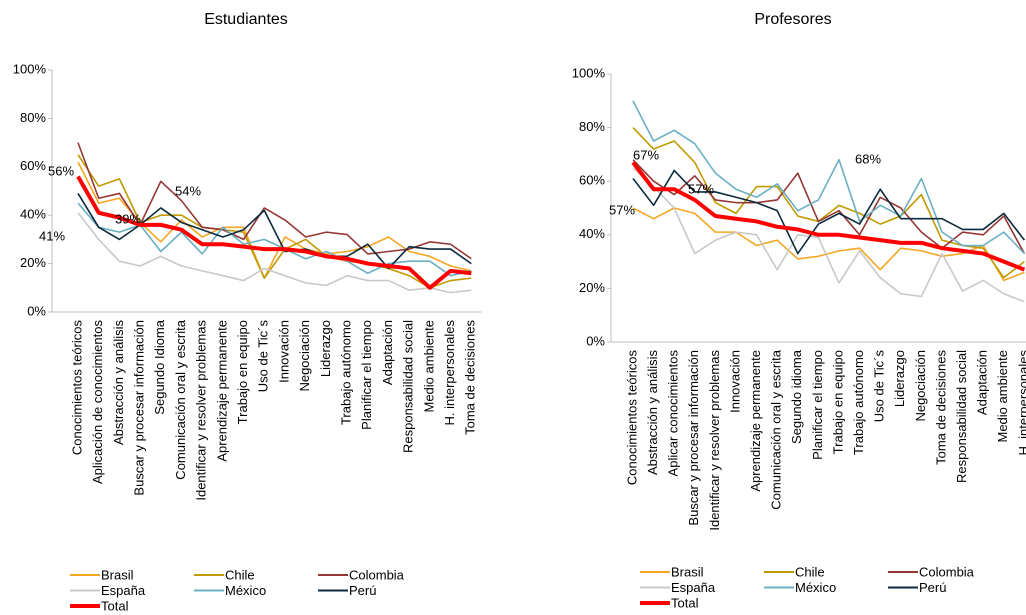 The height and width of the screenshot is (615, 1026). I want to click on annotation: 68%, so click(868, 158).